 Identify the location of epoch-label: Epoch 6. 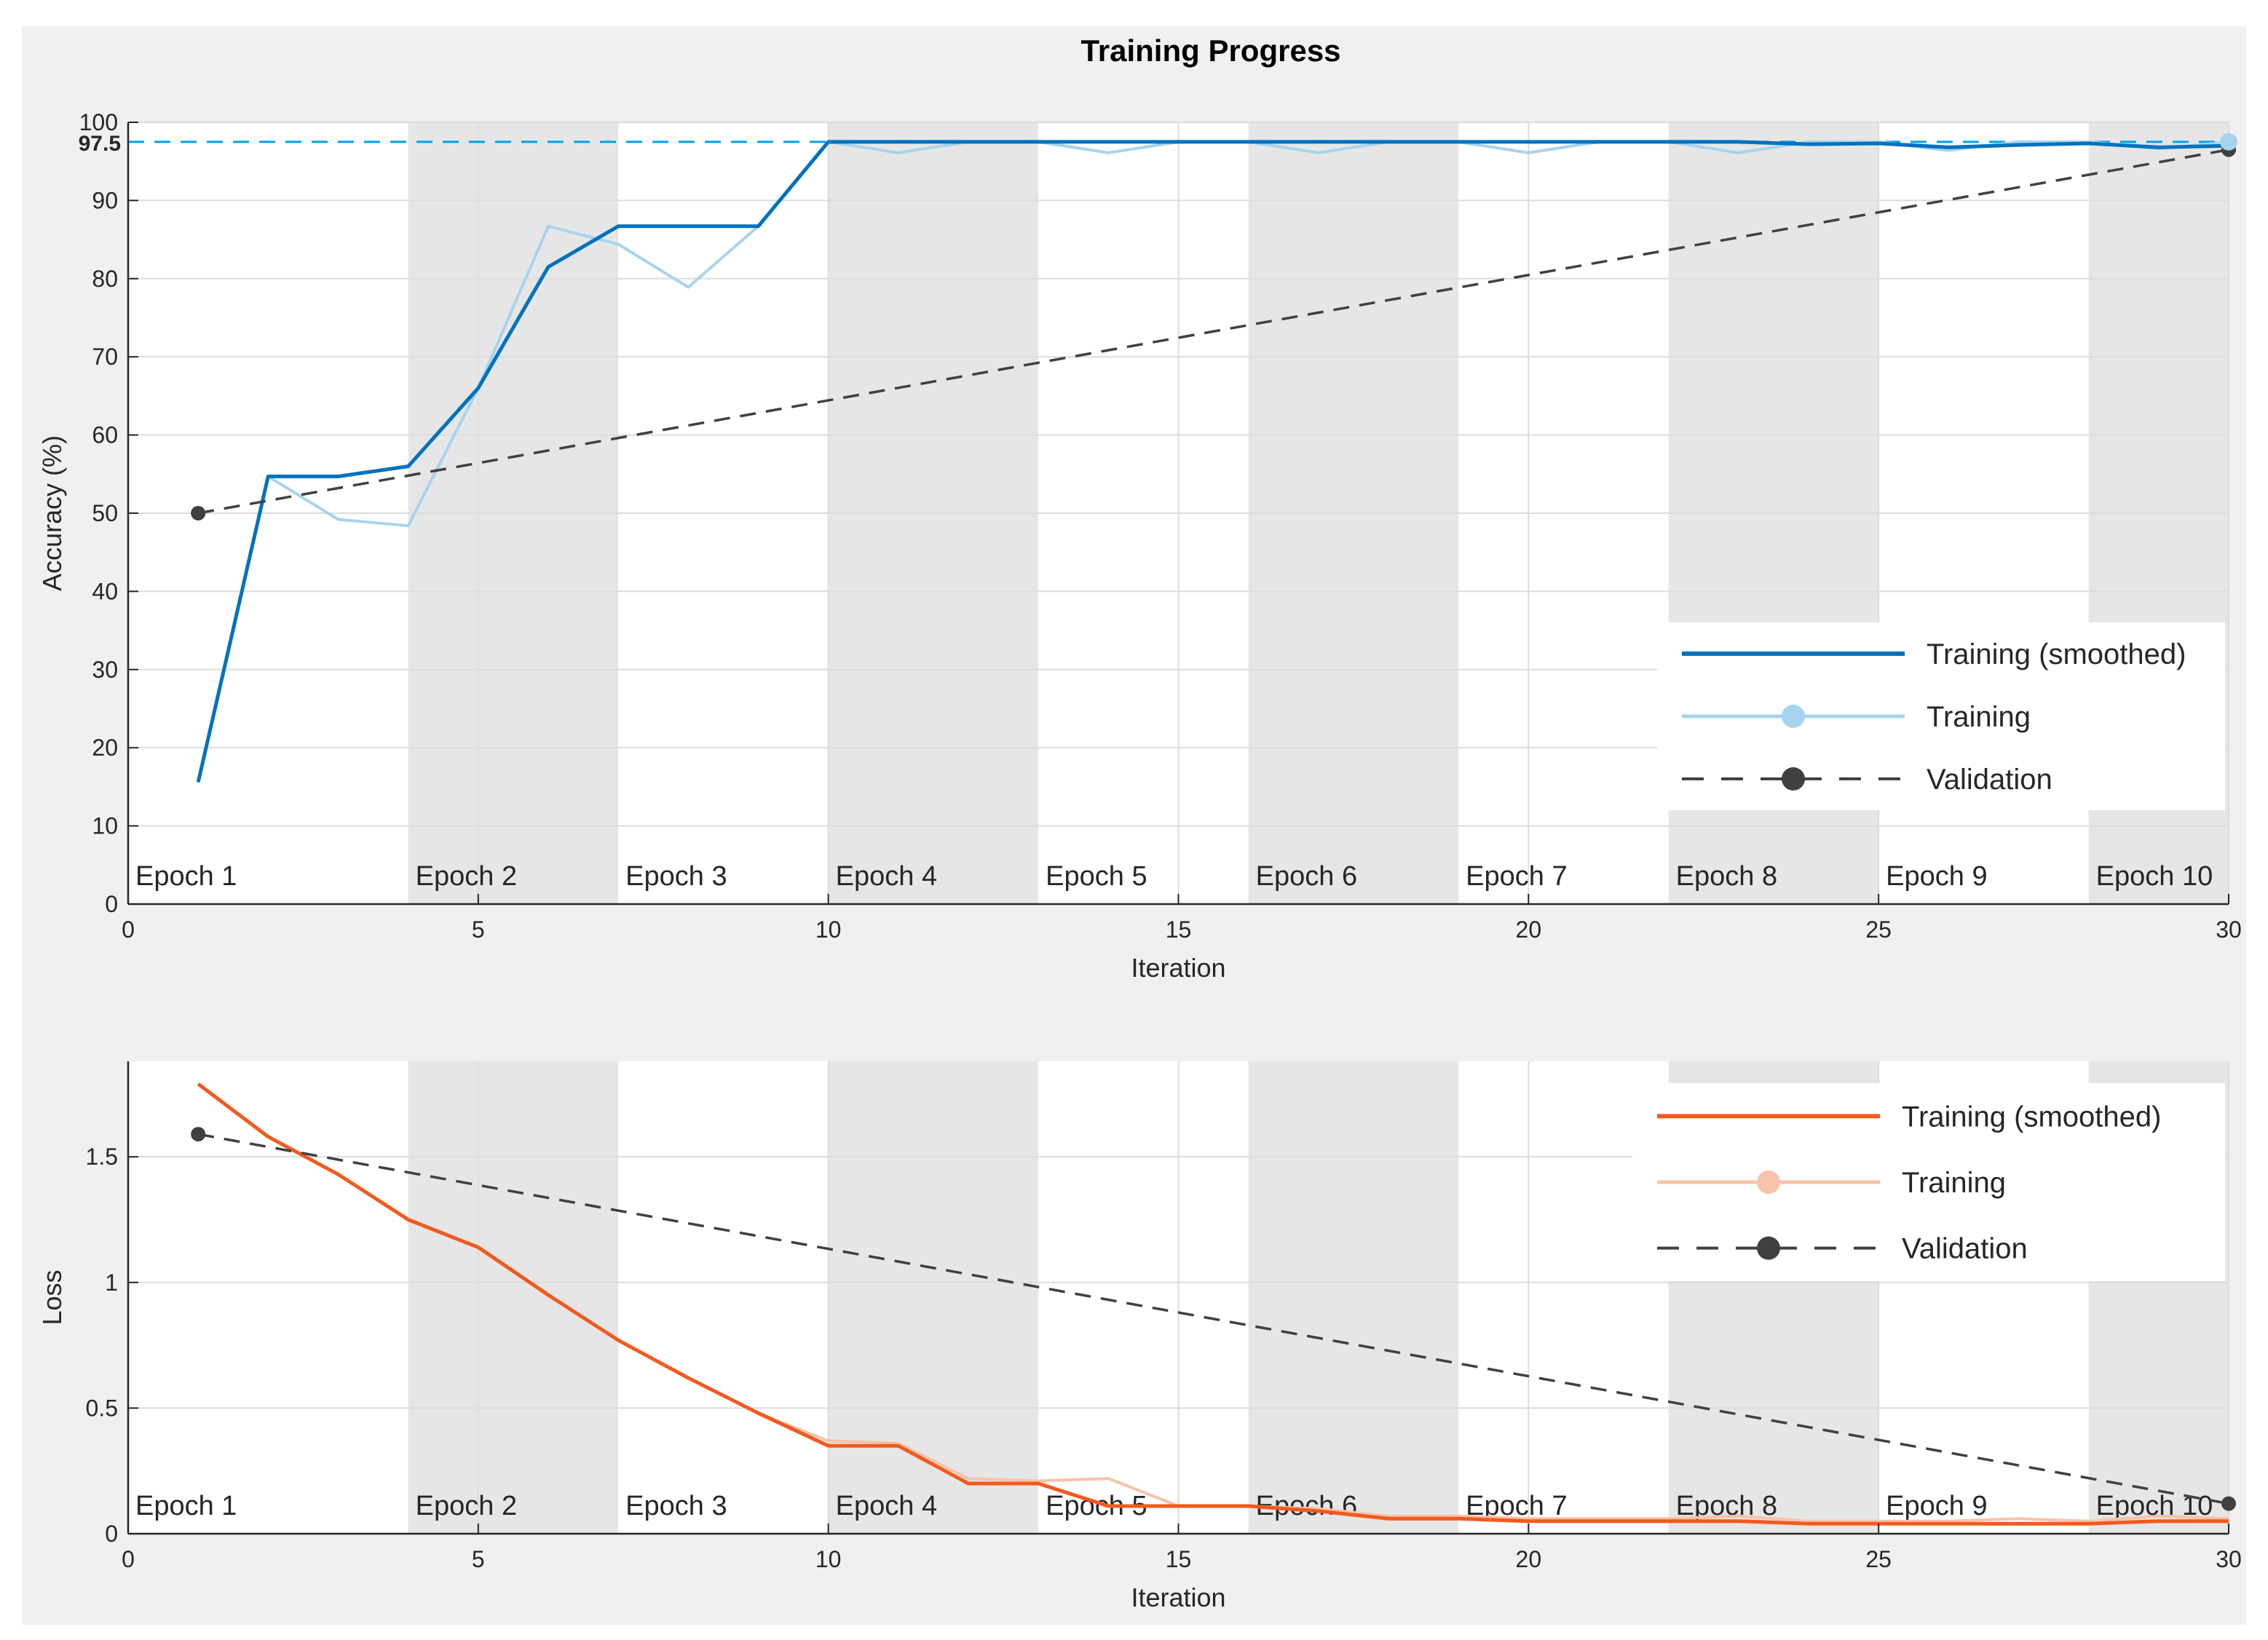
(1307, 876).